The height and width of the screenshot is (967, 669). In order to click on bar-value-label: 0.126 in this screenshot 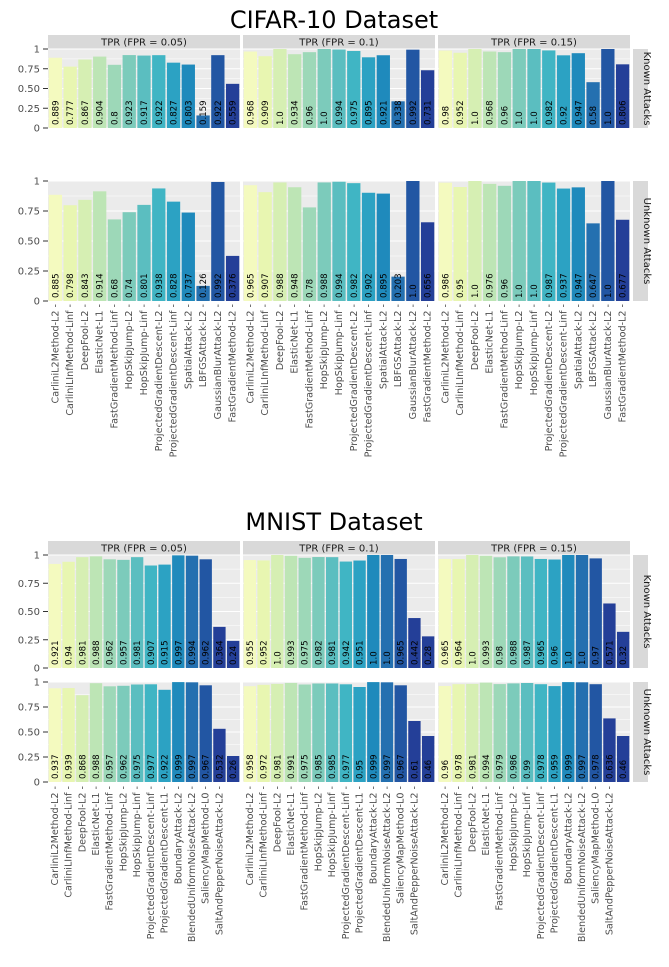, I will do `click(204, 285)`.